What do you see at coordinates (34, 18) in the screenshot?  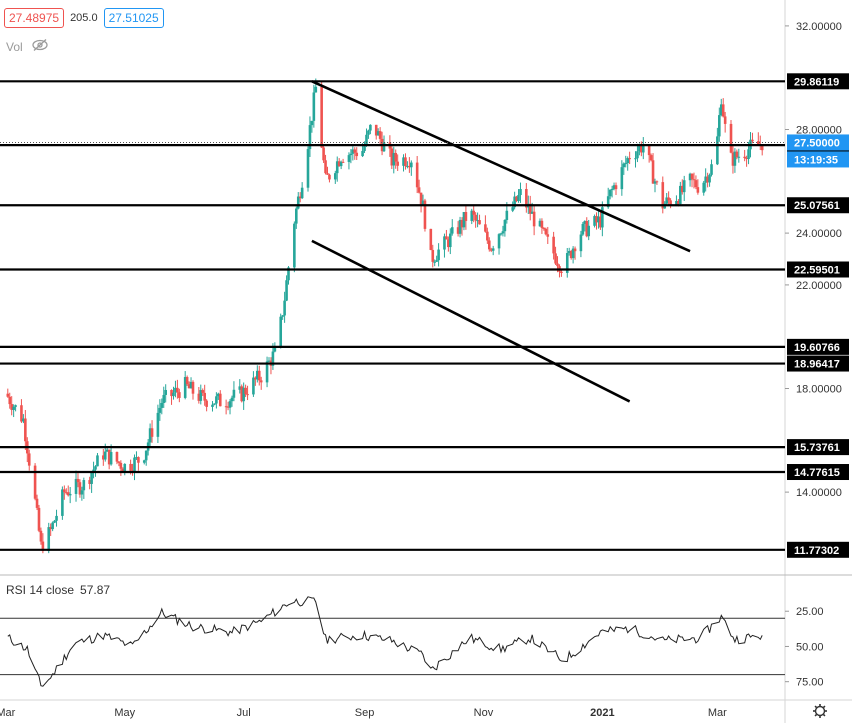 I see `bid-price-box: 27.48975` at bounding box center [34, 18].